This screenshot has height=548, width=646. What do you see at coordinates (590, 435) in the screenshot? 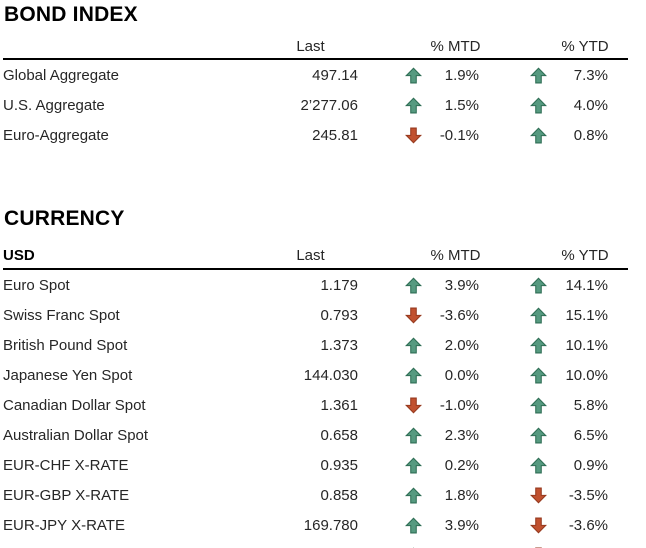
I see `ytd-value: 6.5%` at bounding box center [590, 435].